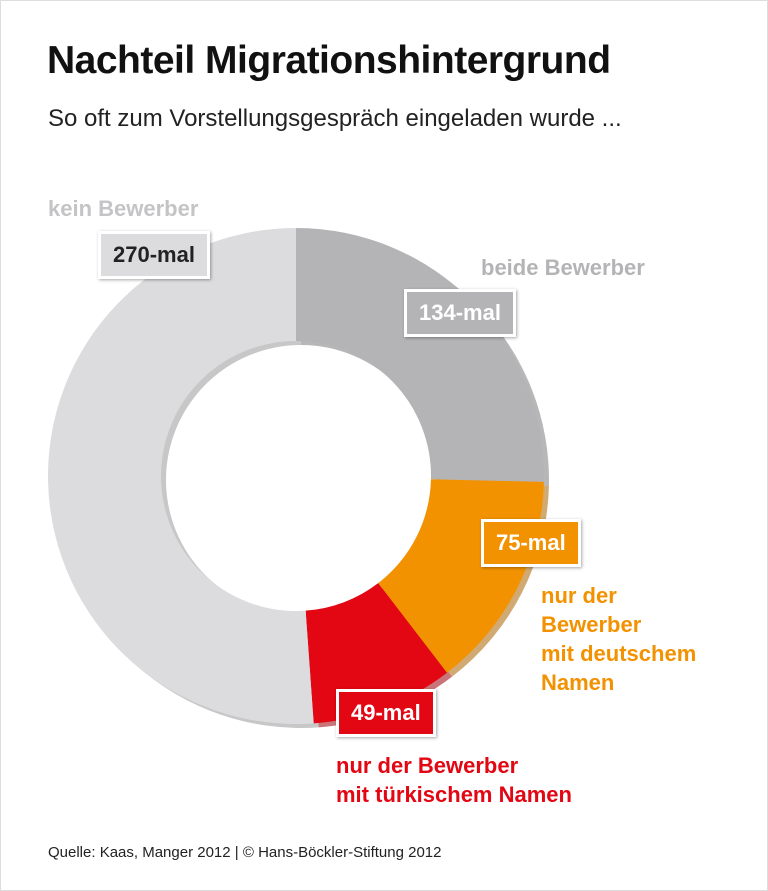 This screenshot has width=768, height=891. What do you see at coordinates (454, 780) in the screenshot?
I see `category-label: nur der Bewerber mit türkischem Namen` at bounding box center [454, 780].